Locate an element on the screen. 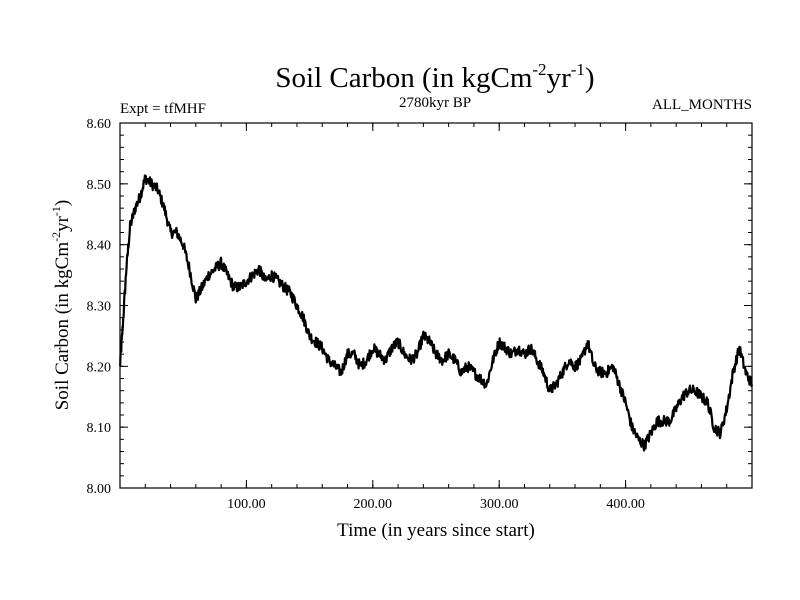 Image resolution: width=800 pixels, height=600 pixels. x-axis-label: Time (in years since start) is located at coordinates (436, 530).